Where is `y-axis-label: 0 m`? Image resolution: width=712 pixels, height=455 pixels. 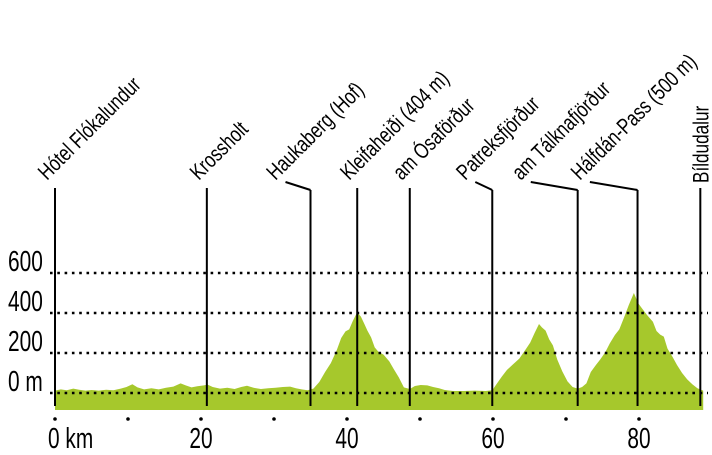
y-axis-label: 0 m is located at coordinates (25, 382).